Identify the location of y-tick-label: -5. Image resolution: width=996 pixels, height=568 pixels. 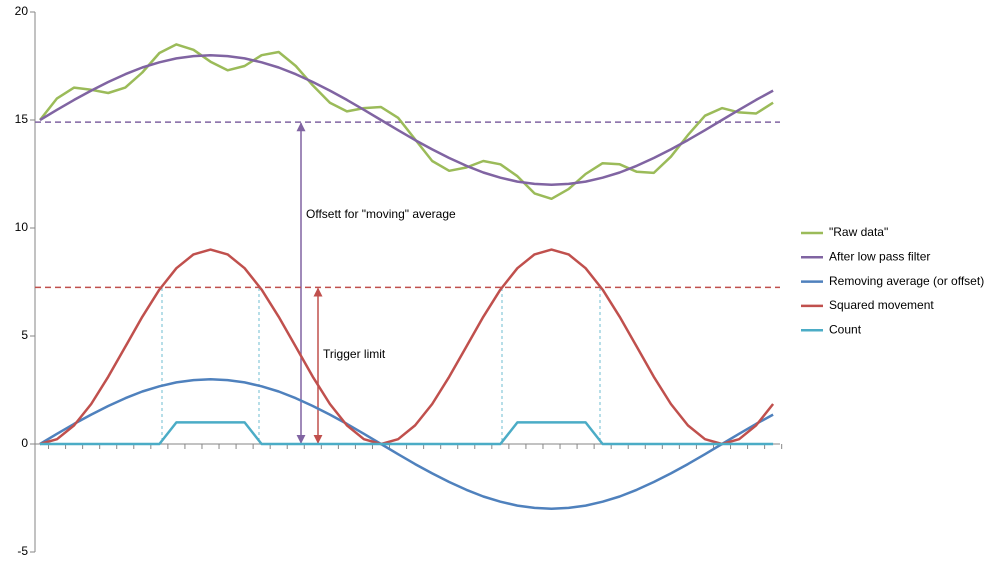
(22, 551).